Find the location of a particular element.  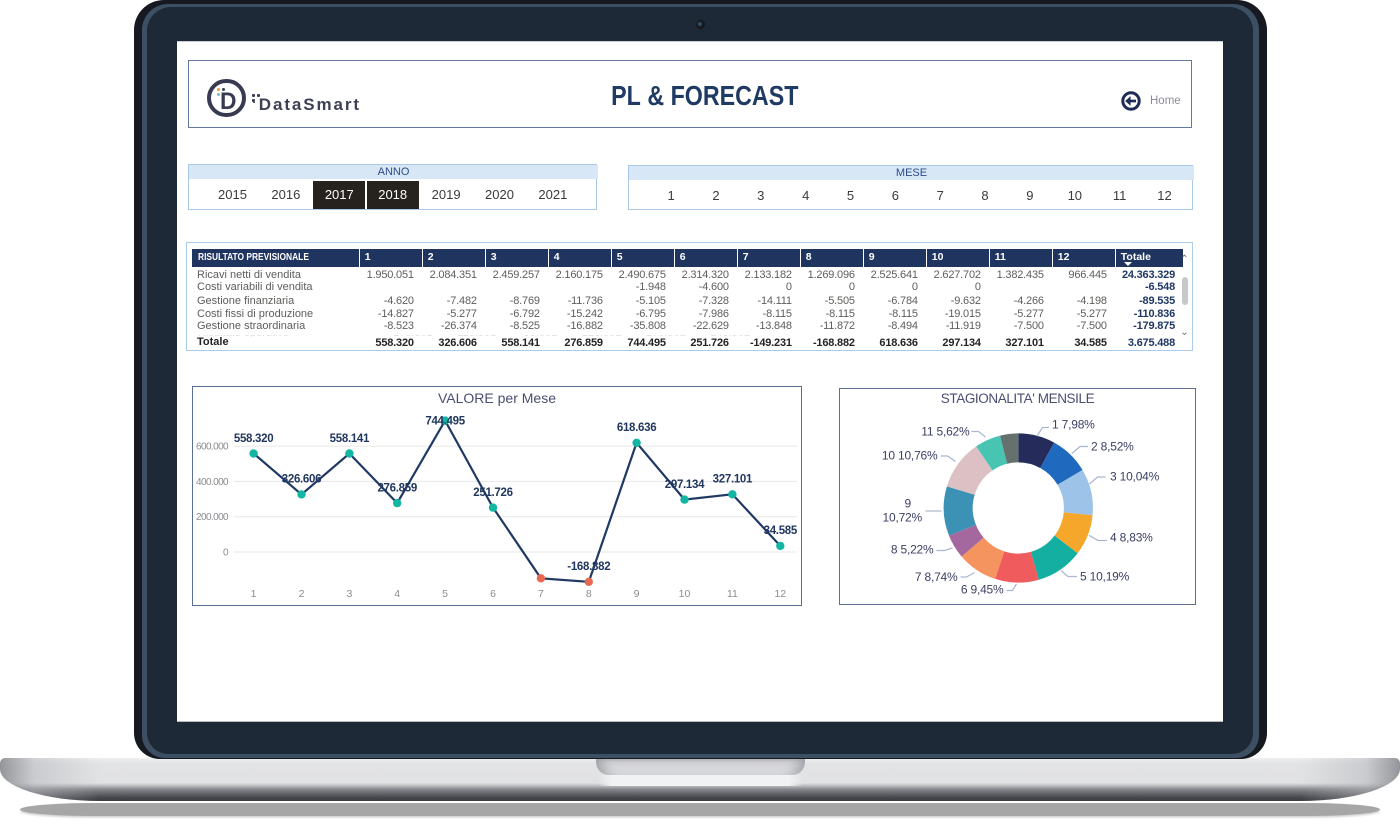

svg-text: 558.141 is located at coordinates (350, 439).